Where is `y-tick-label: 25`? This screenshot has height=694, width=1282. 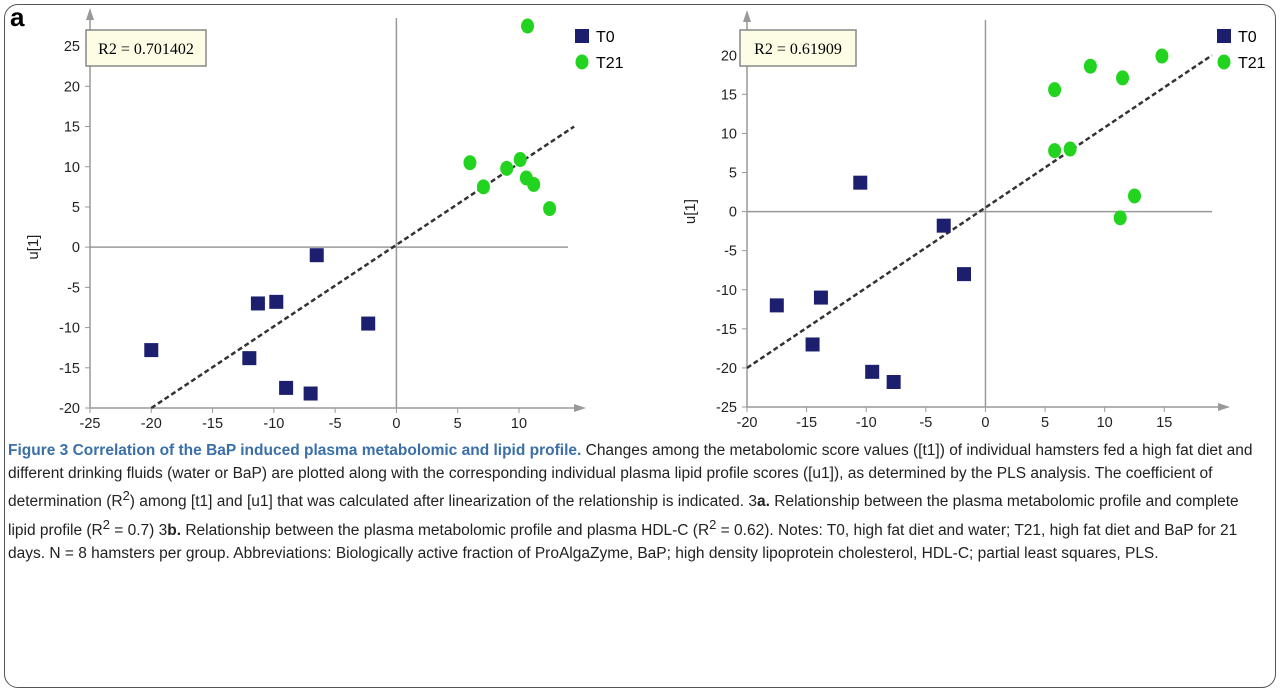
y-tick-label: 25 is located at coordinates (72, 47).